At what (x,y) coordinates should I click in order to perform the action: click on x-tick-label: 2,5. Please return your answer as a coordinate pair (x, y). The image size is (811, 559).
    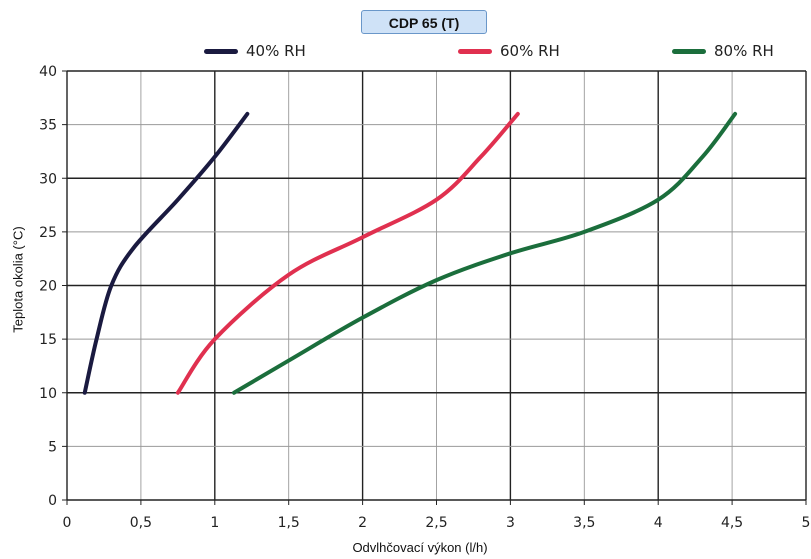
    Looking at the image, I should click on (436, 523).